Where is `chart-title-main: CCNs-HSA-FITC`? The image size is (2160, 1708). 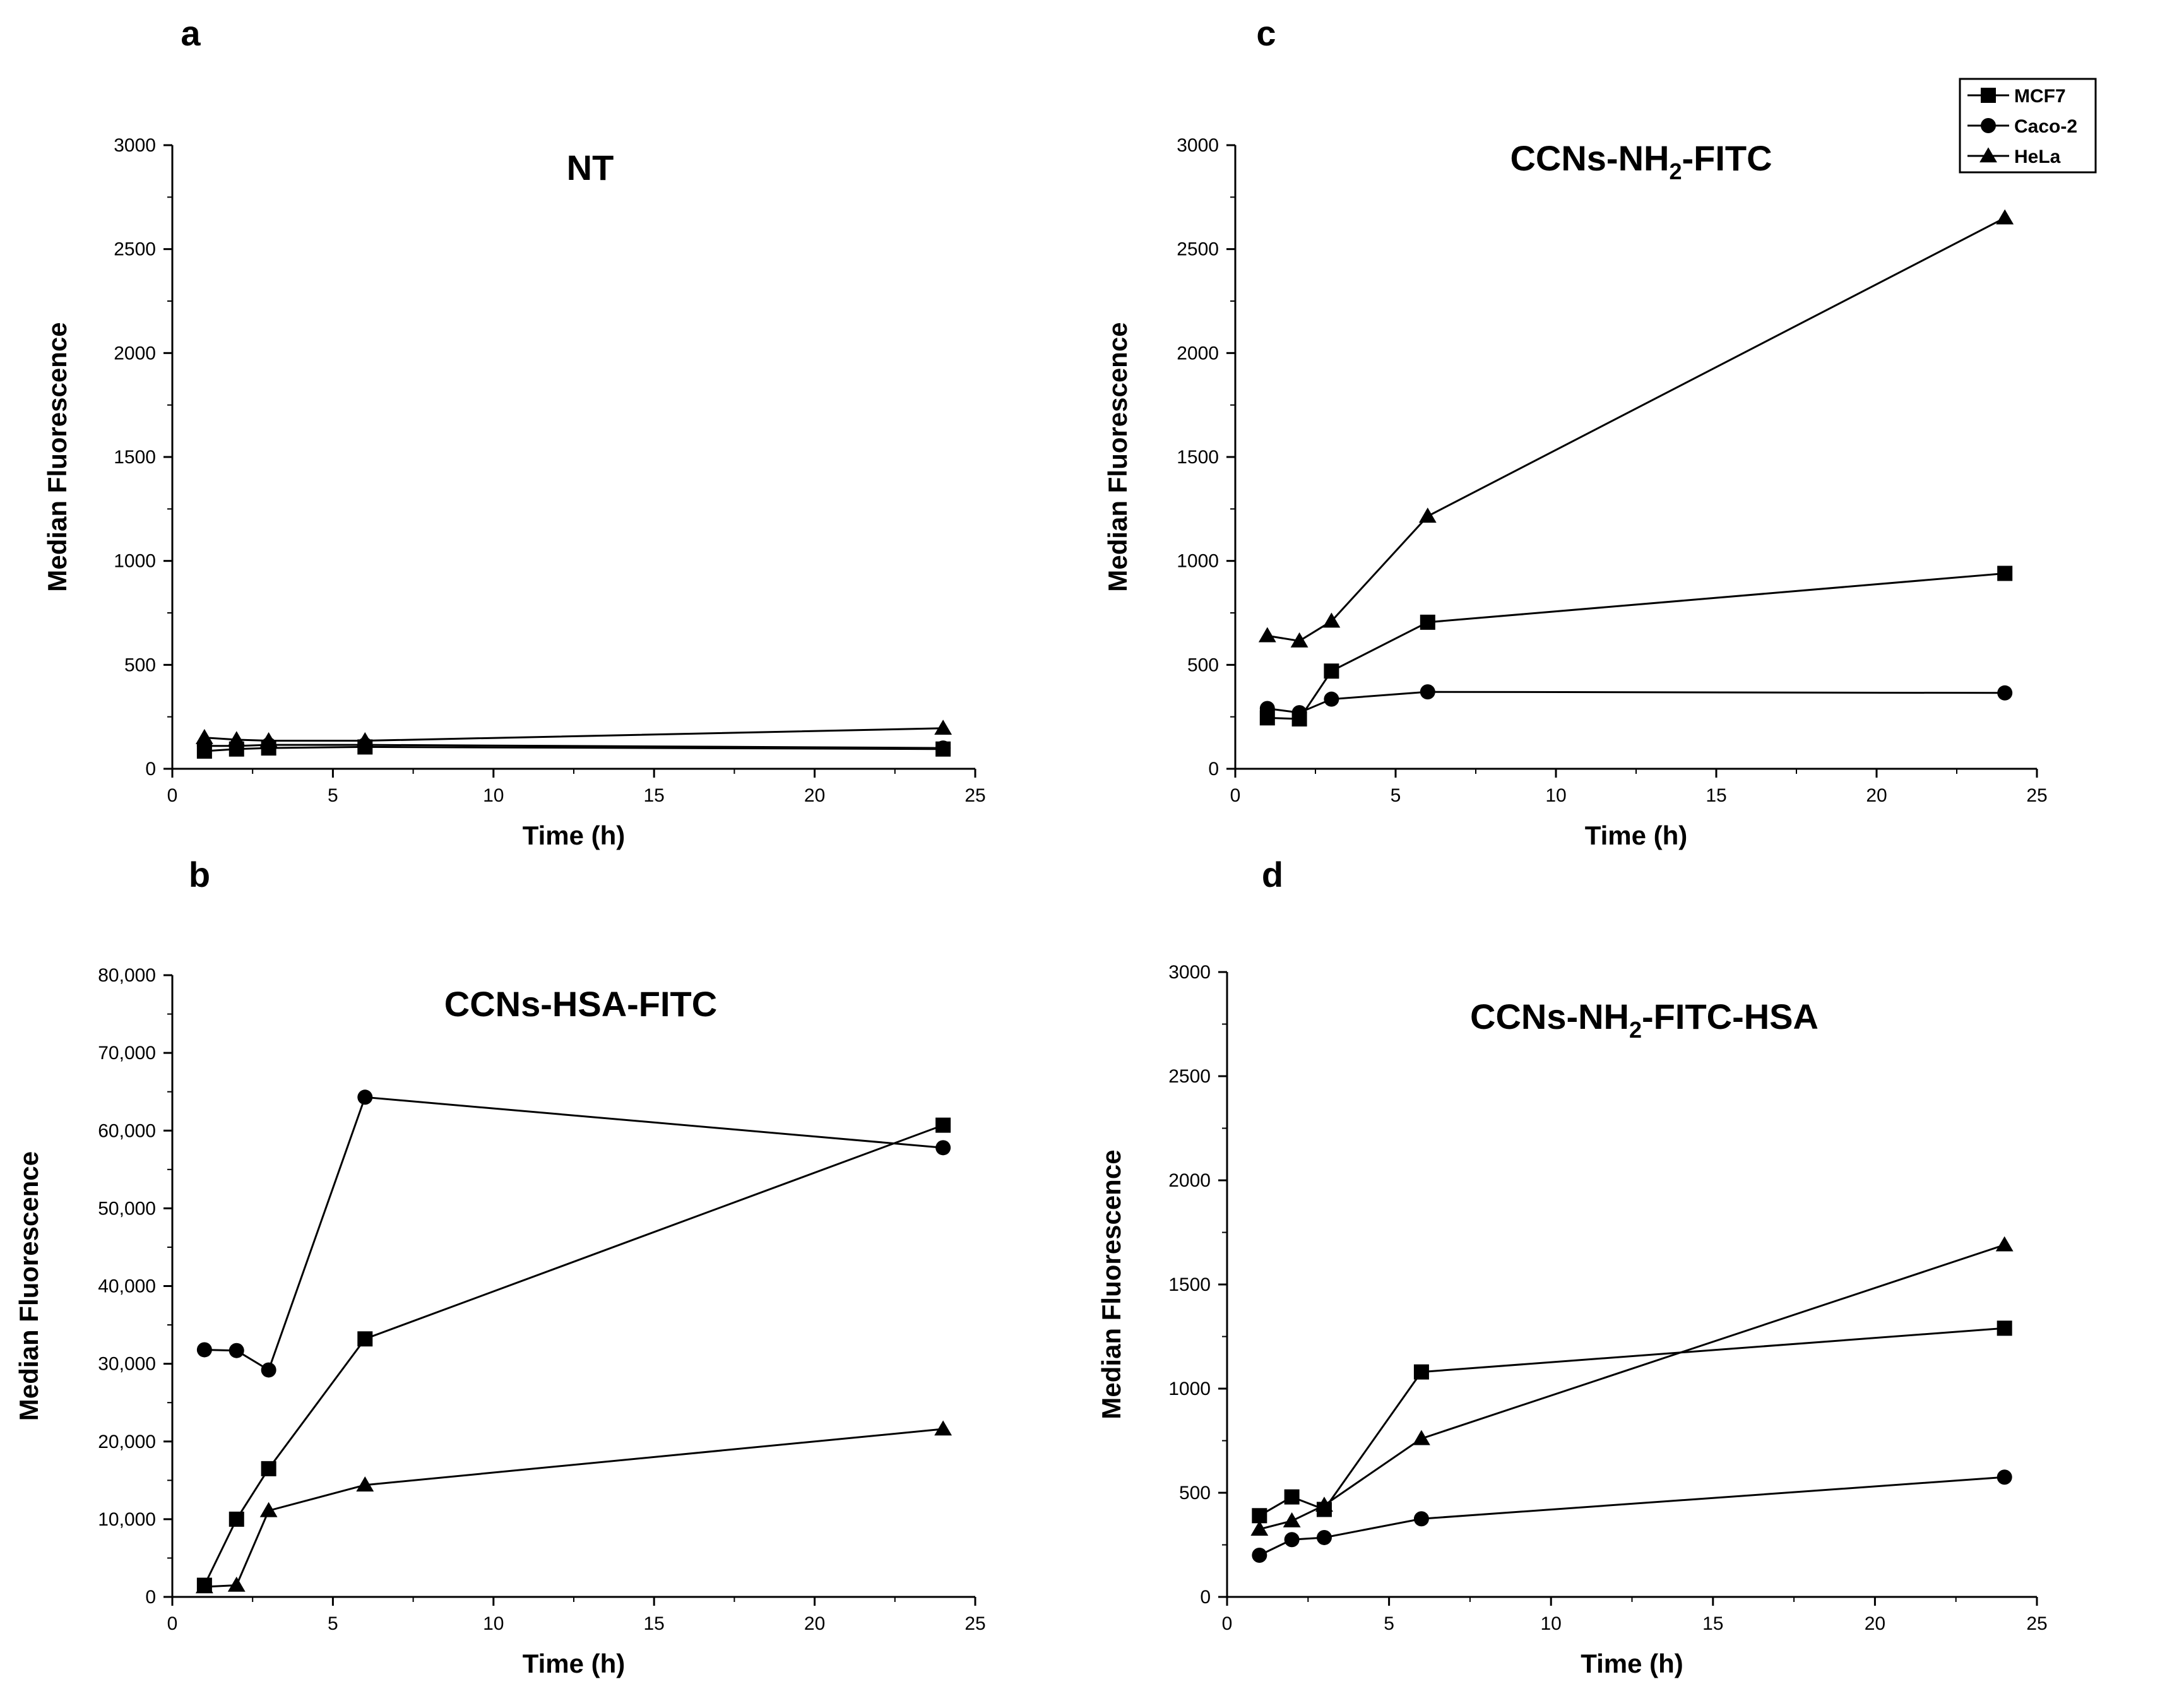
chart-title-main: CCNs-HSA-FITC is located at coordinates (580, 1004).